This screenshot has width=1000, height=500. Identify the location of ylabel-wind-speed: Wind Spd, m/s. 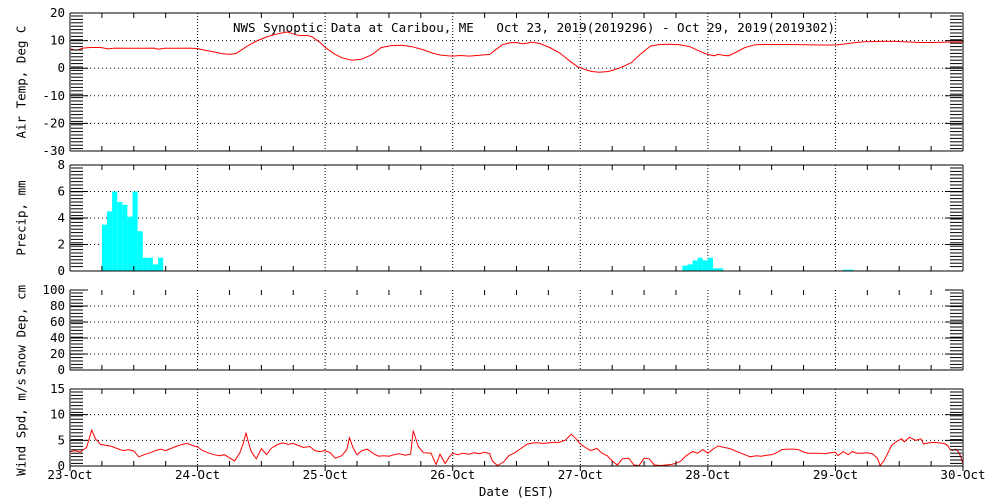
(21, 427).